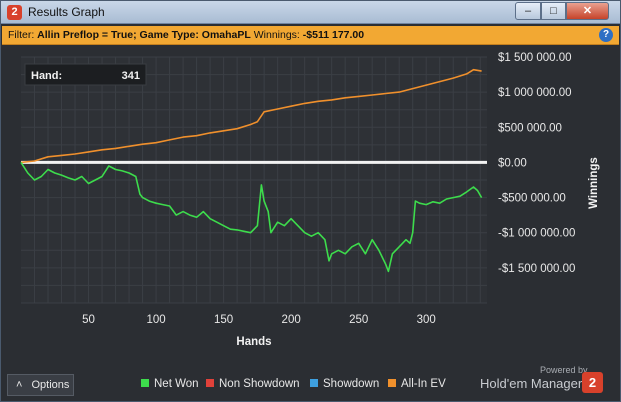  Describe the element at coordinates (310, 12) in the screenshot. I see `title-bar: 2 Results Graph – □ ✕` at that location.